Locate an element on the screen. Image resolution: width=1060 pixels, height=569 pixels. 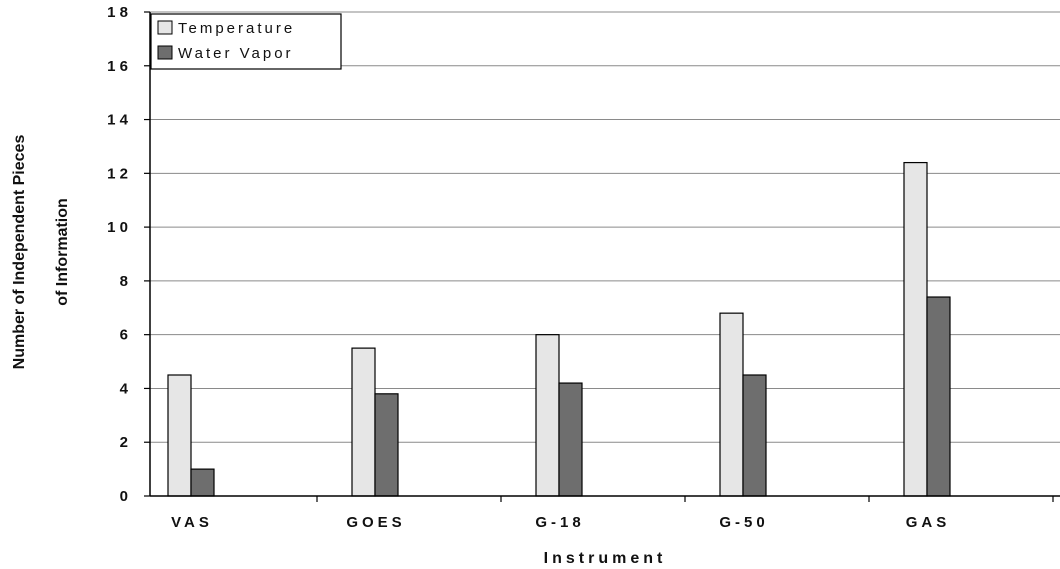
bar-water-vapor-goes is located at coordinates (386, 445).